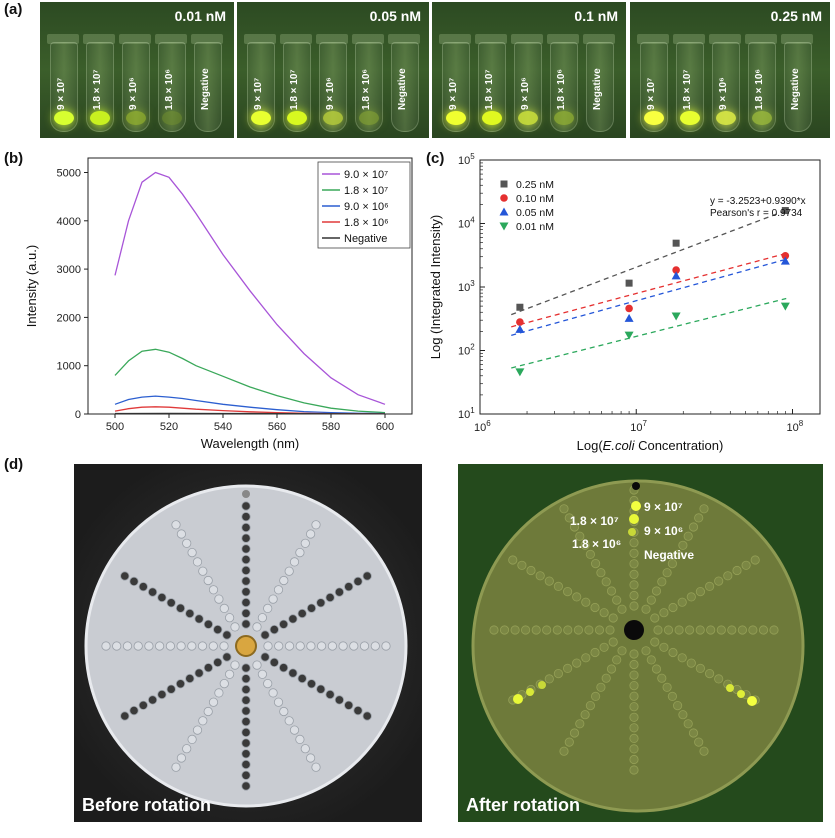 The height and width of the screenshot is (838, 835). I want to click on after-caption: After rotation, so click(523, 805).